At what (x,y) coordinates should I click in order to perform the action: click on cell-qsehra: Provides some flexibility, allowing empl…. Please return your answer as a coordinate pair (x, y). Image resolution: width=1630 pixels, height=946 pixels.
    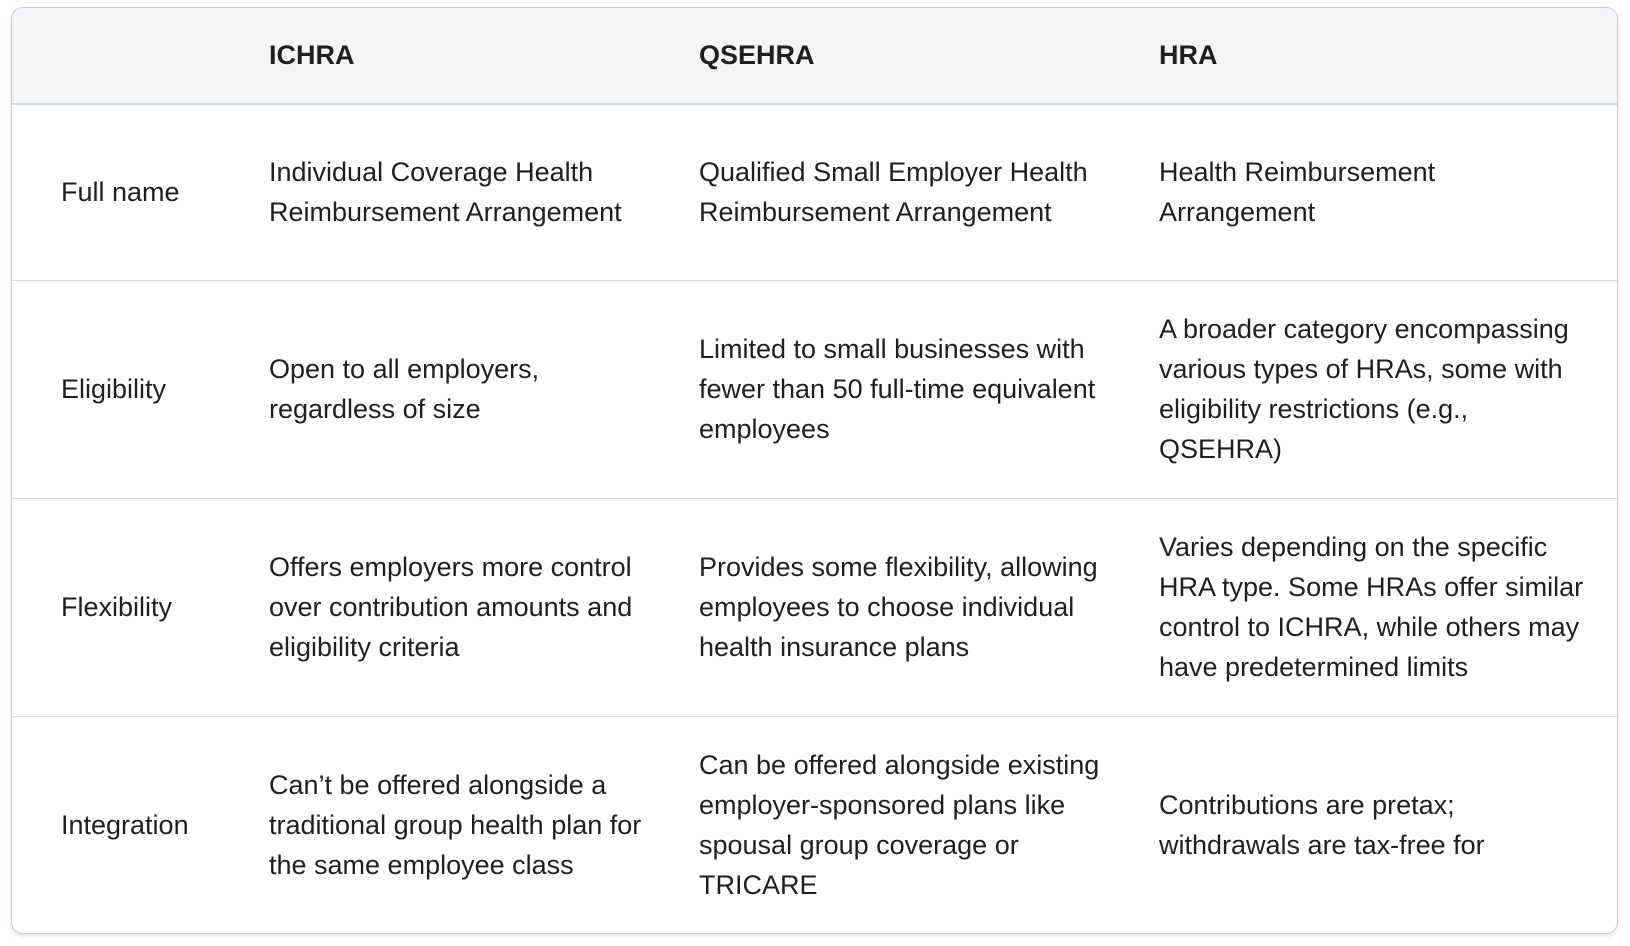
    Looking at the image, I should click on (916, 607).